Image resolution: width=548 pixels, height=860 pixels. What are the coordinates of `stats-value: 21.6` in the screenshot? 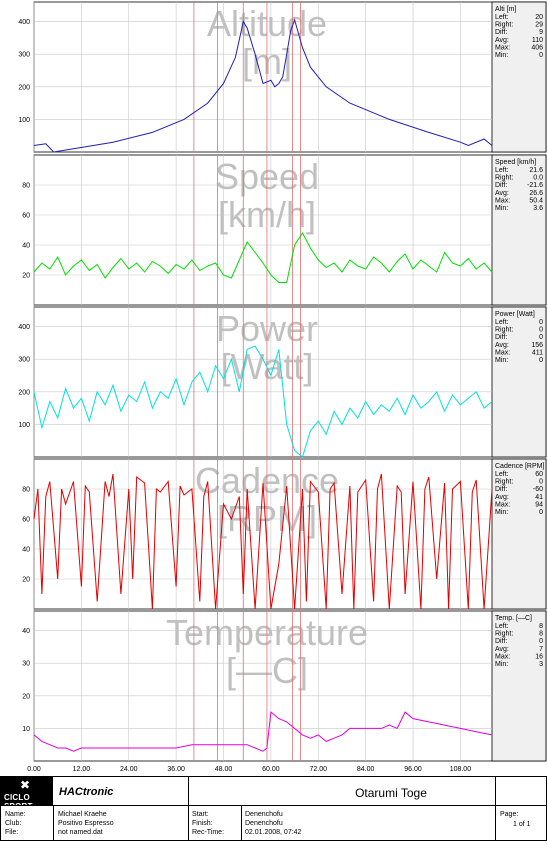 It's located at (536, 170).